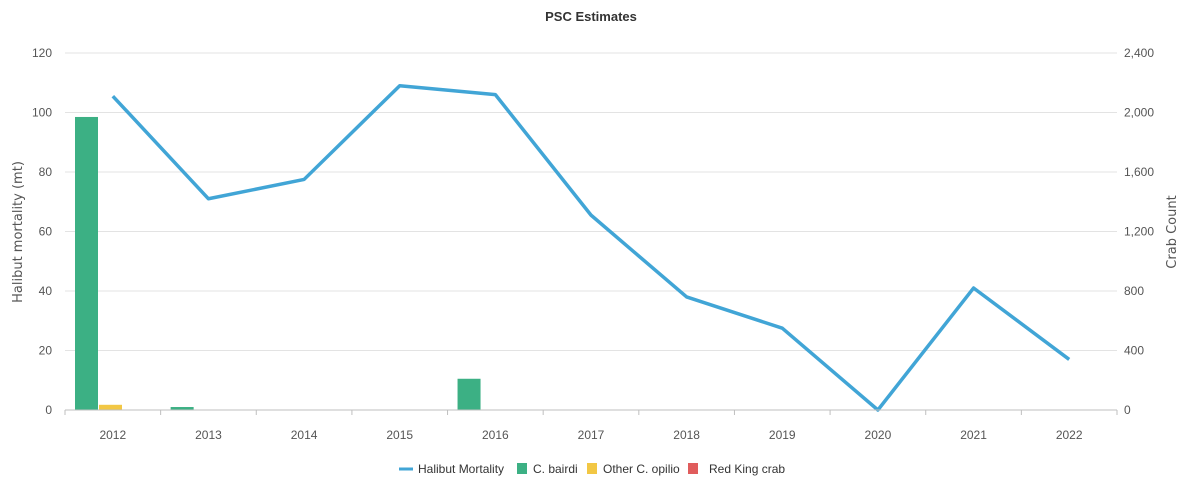 The image size is (1183, 482). I want to click on x-axis-tick-label: 2018, so click(686, 435).